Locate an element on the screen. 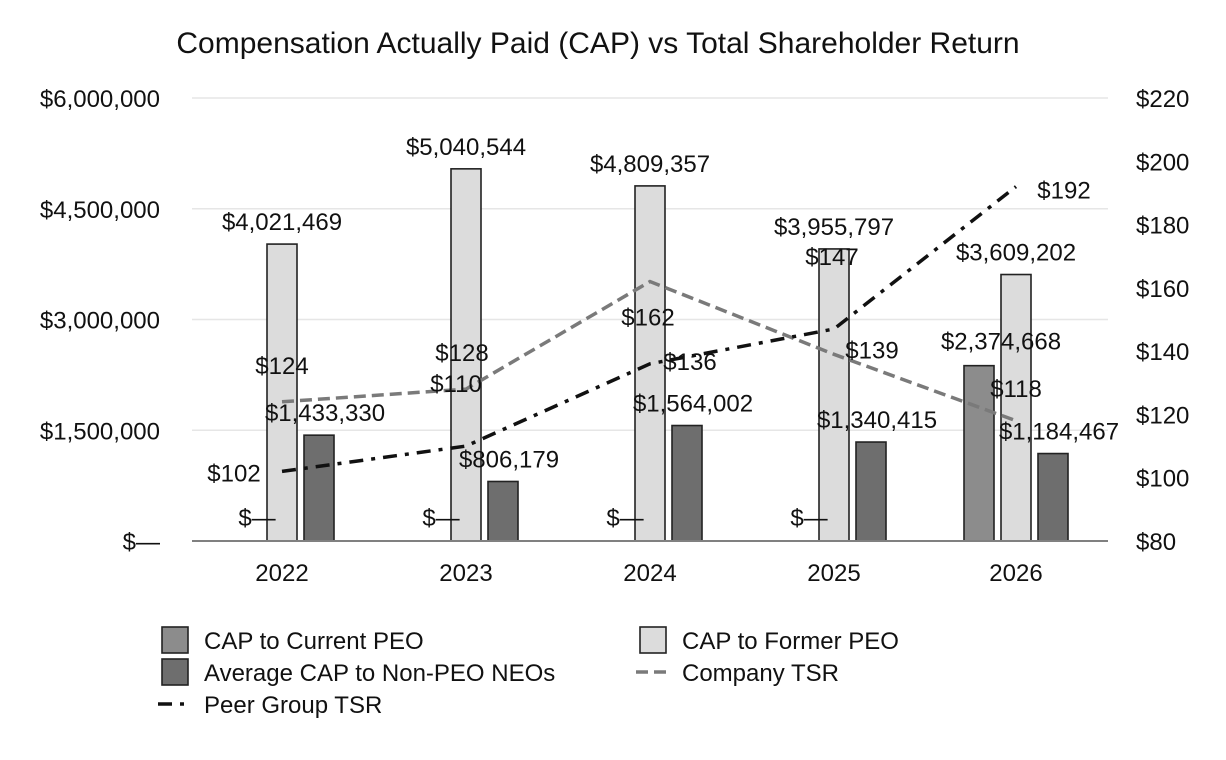  bar-value-label: $2,374,668 is located at coordinates (1001, 342).